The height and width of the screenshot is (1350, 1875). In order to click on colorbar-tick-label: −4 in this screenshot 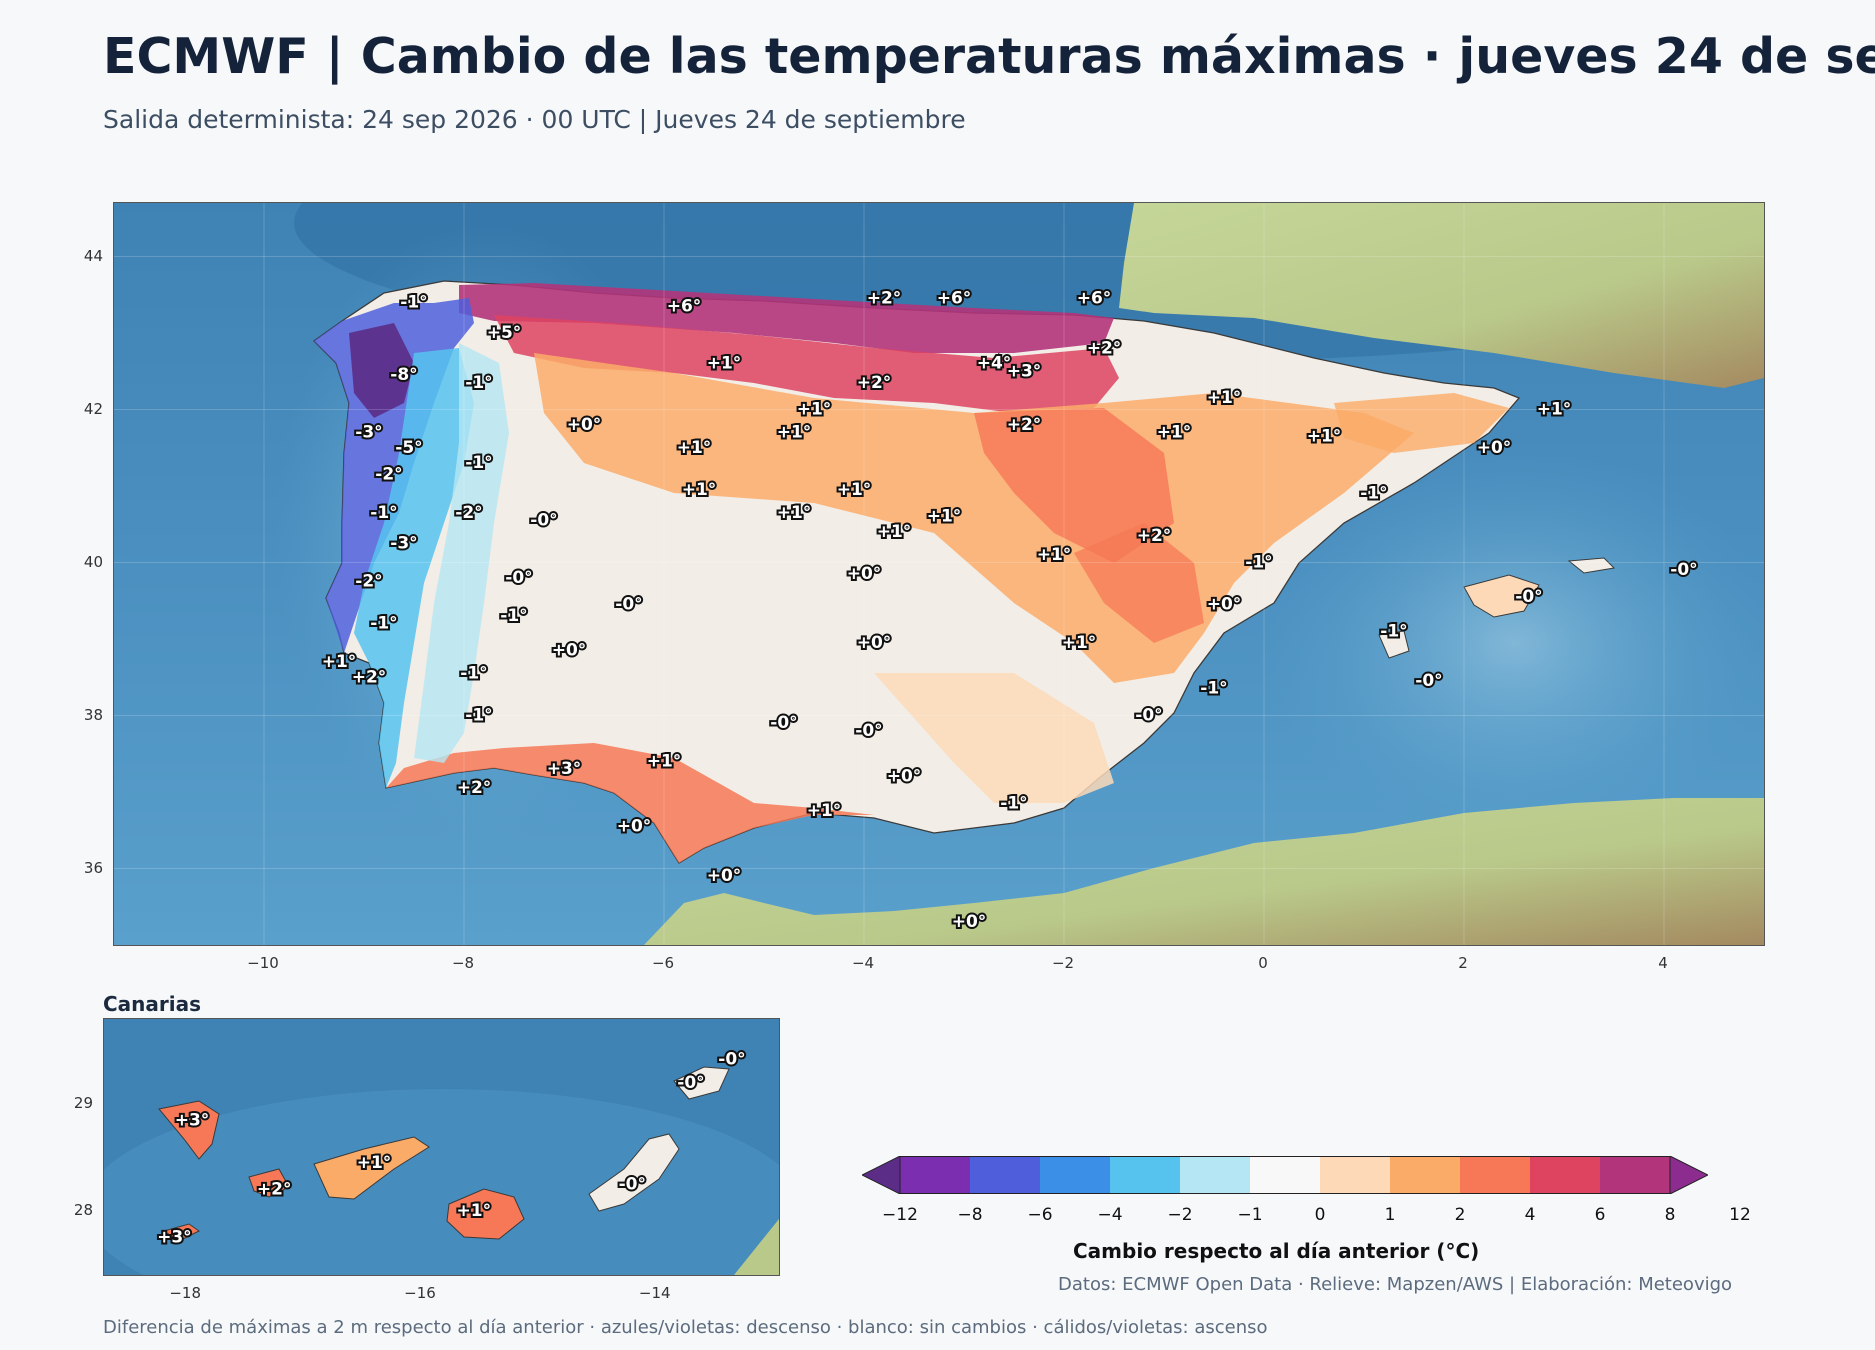, I will do `click(1110, 1215)`.